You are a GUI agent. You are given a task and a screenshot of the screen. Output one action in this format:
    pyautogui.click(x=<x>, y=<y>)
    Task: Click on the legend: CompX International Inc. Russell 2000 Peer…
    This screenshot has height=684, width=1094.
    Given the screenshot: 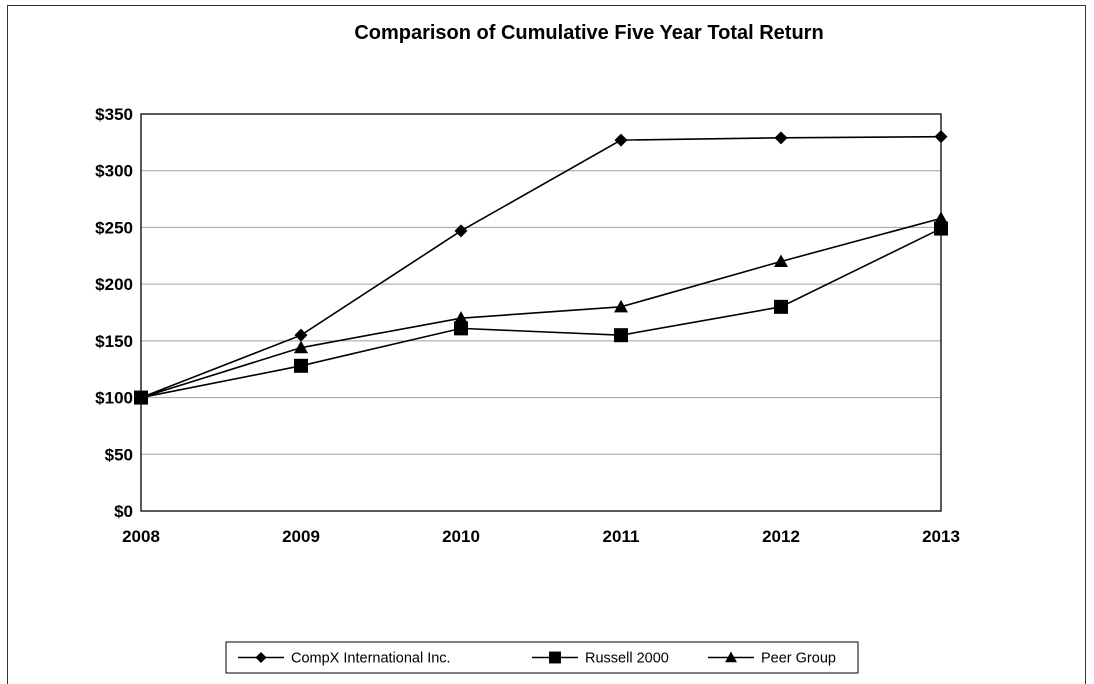 What is the action you would take?
    pyautogui.click(x=542, y=657)
    